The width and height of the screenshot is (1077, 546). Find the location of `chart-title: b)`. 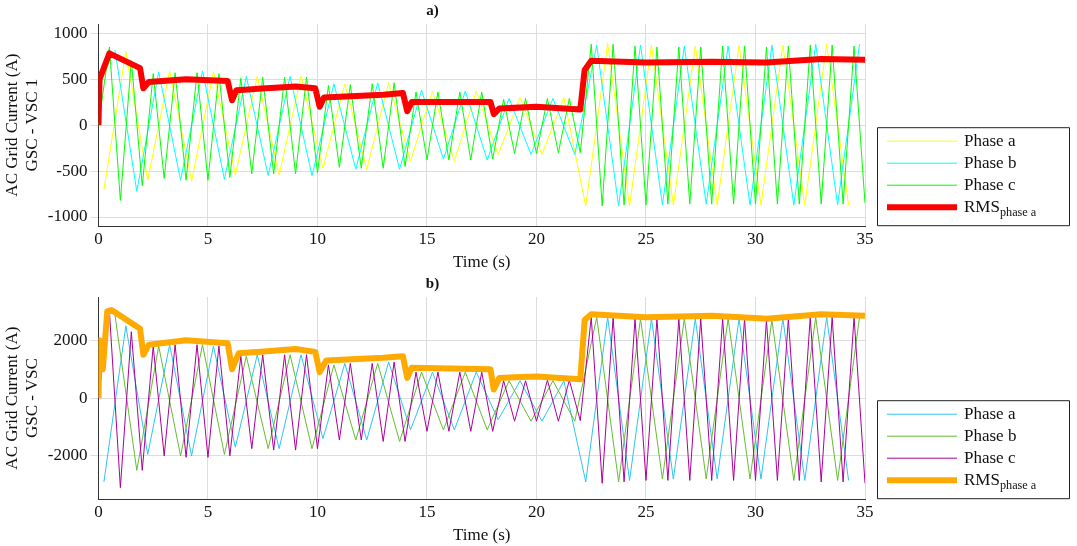

chart-title: b) is located at coordinates (432, 283).